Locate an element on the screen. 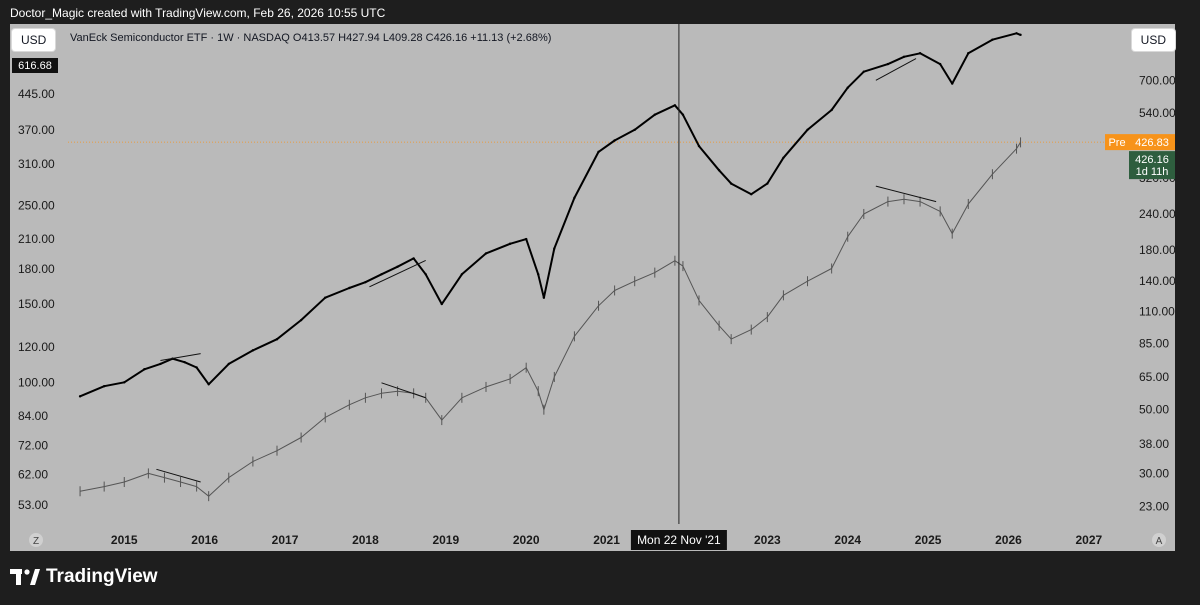 This screenshot has width=1200, height=605. right-axis-tick-label: 50.00 is located at coordinates (1154, 410).